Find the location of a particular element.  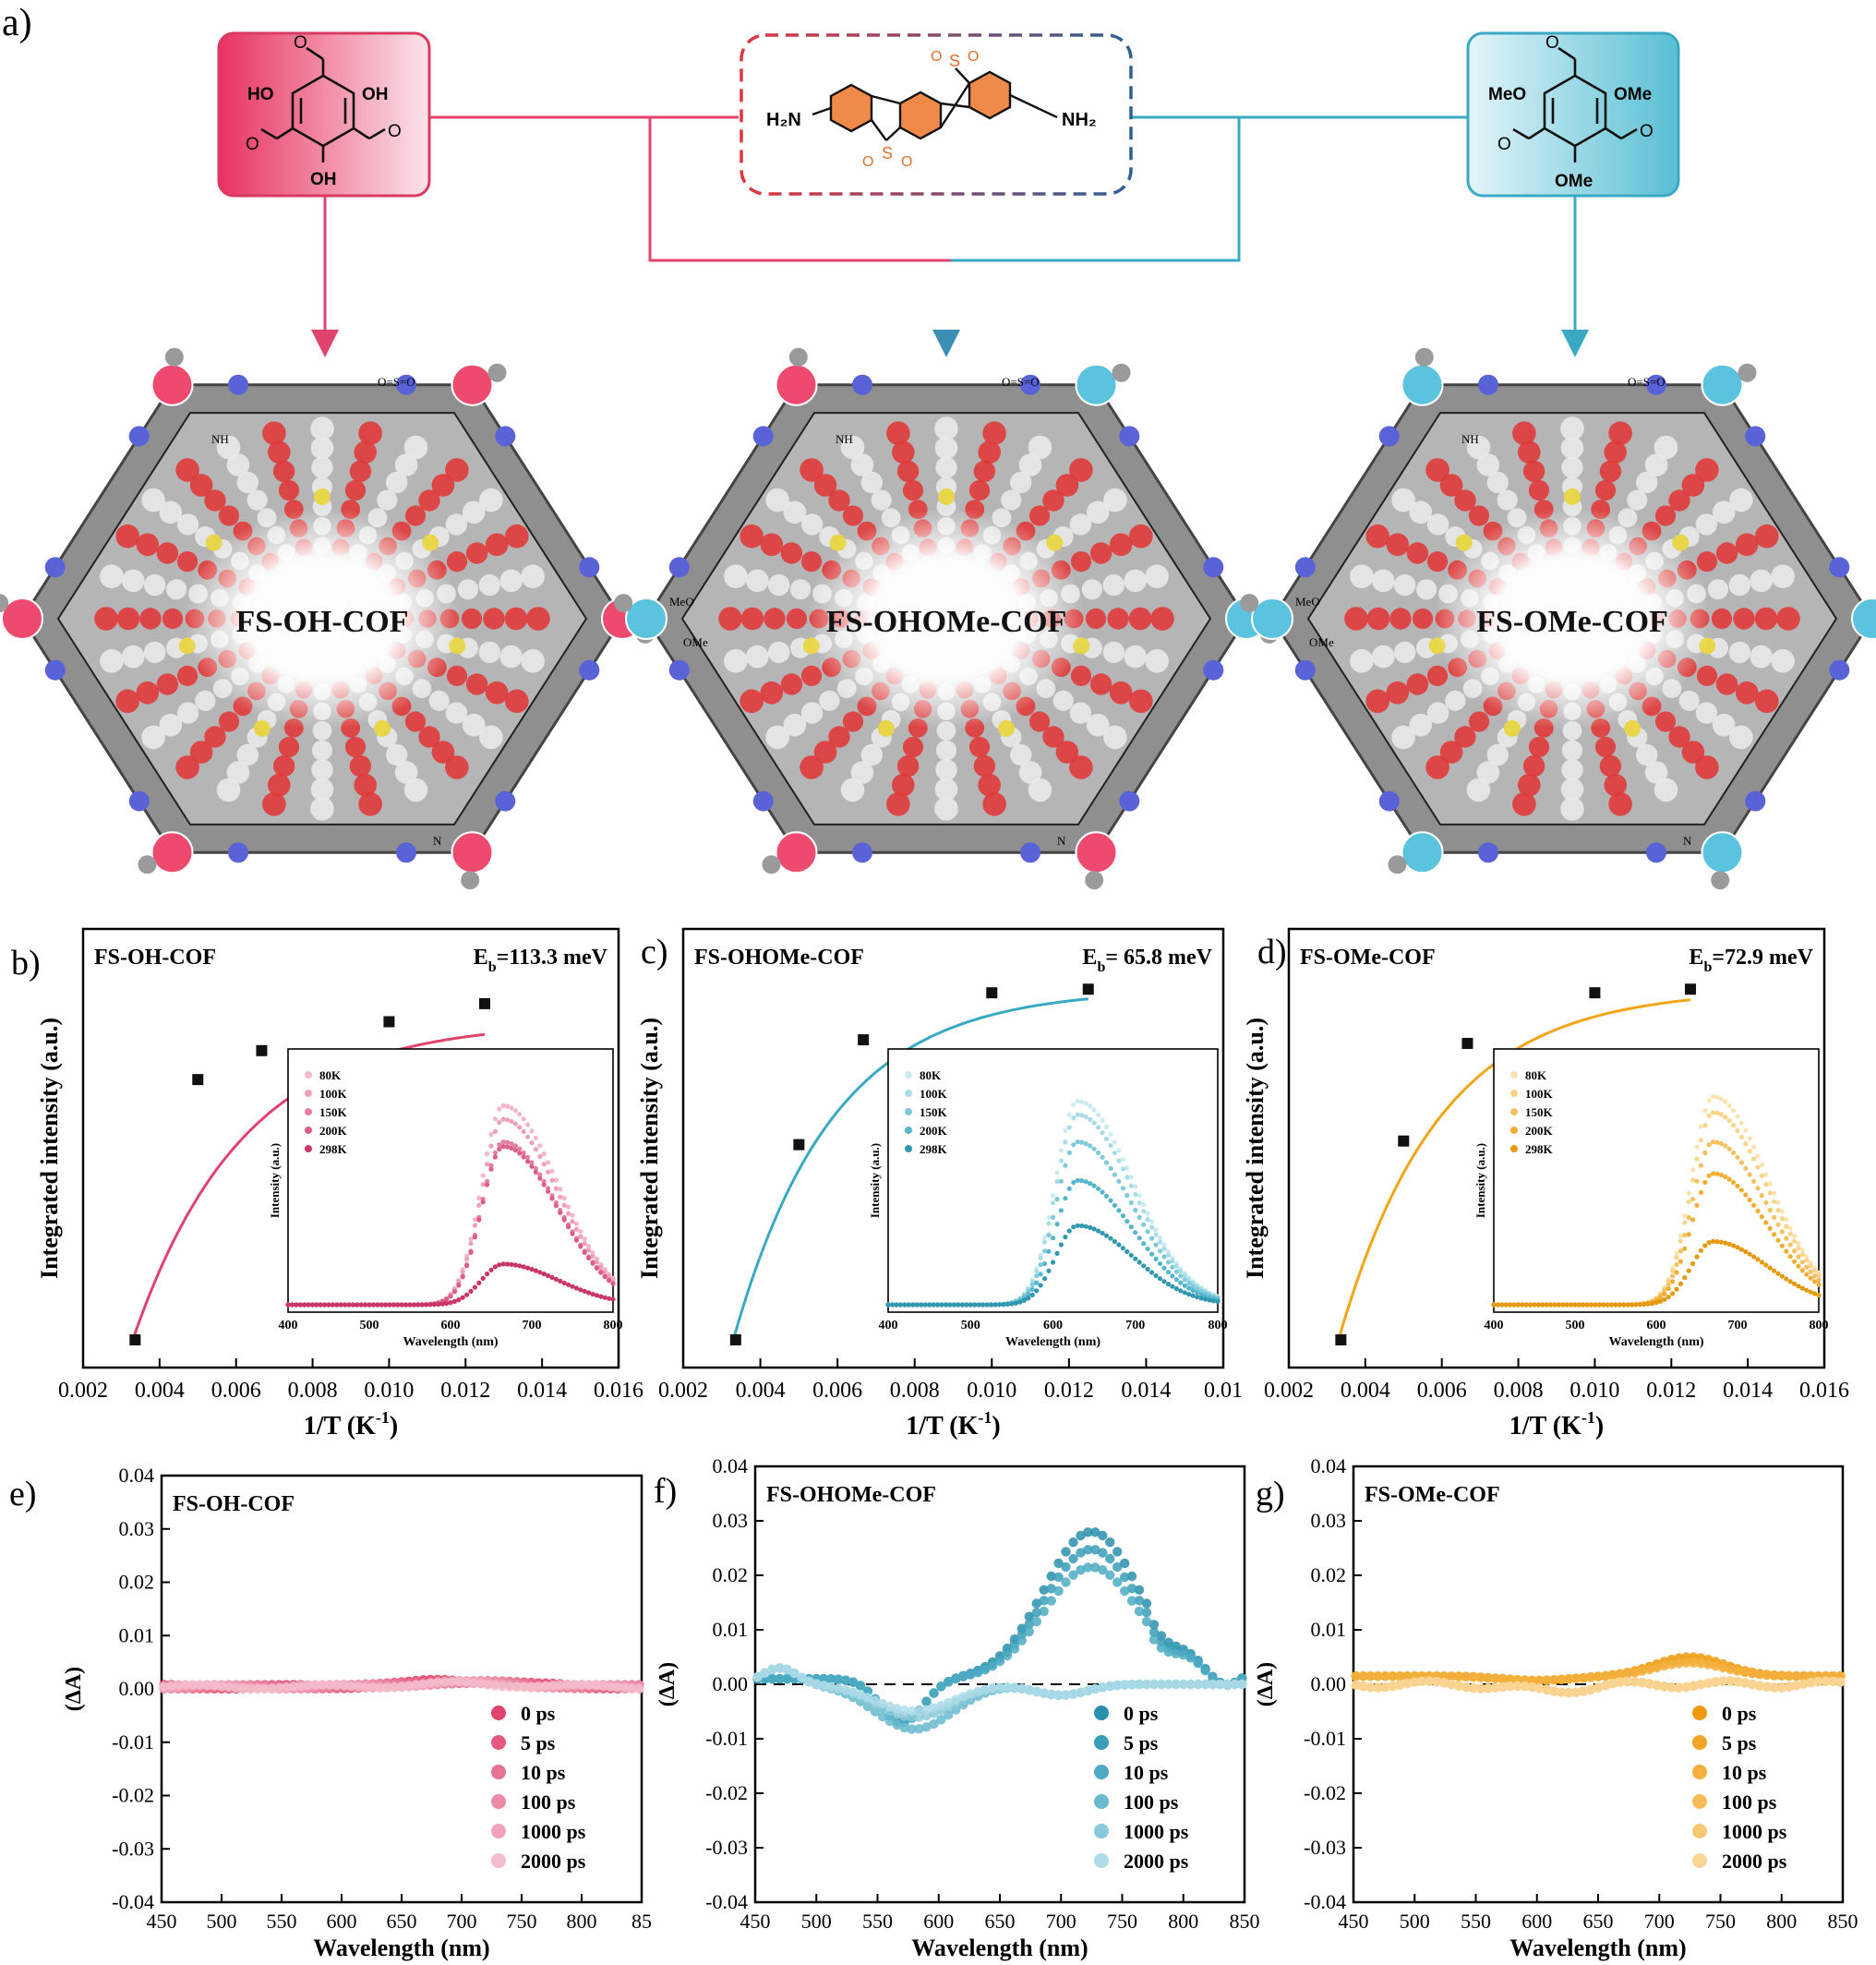

x-tick-label: 800 is located at coordinates (582, 1921).